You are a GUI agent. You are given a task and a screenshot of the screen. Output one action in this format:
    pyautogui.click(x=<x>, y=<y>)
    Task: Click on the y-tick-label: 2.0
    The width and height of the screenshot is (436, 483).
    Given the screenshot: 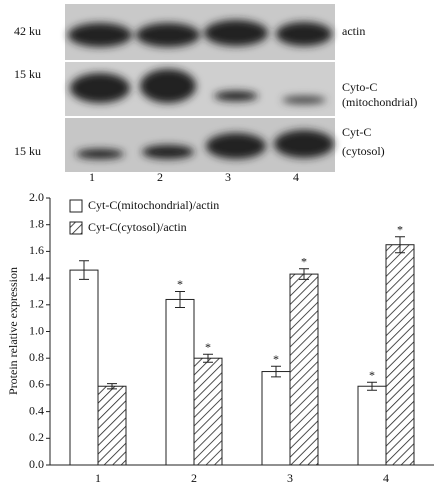 What is the action you would take?
    pyautogui.click(x=36, y=197)
    